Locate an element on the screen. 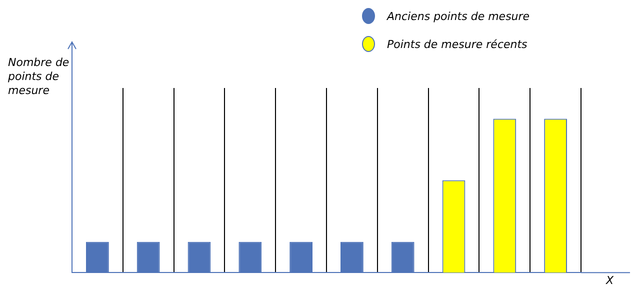 The height and width of the screenshot is (293, 634). legend-label: Points de mesure récents is located at coordinates (457, 44).